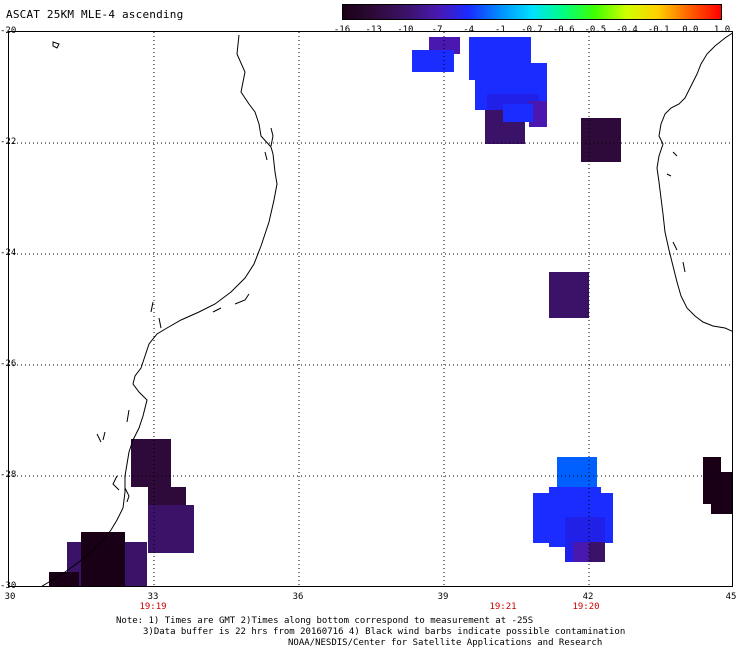  What do you see at coordinates (588, 597) in the screenshot?
I see `lon-label: 42` at bounding box center [588, 597].